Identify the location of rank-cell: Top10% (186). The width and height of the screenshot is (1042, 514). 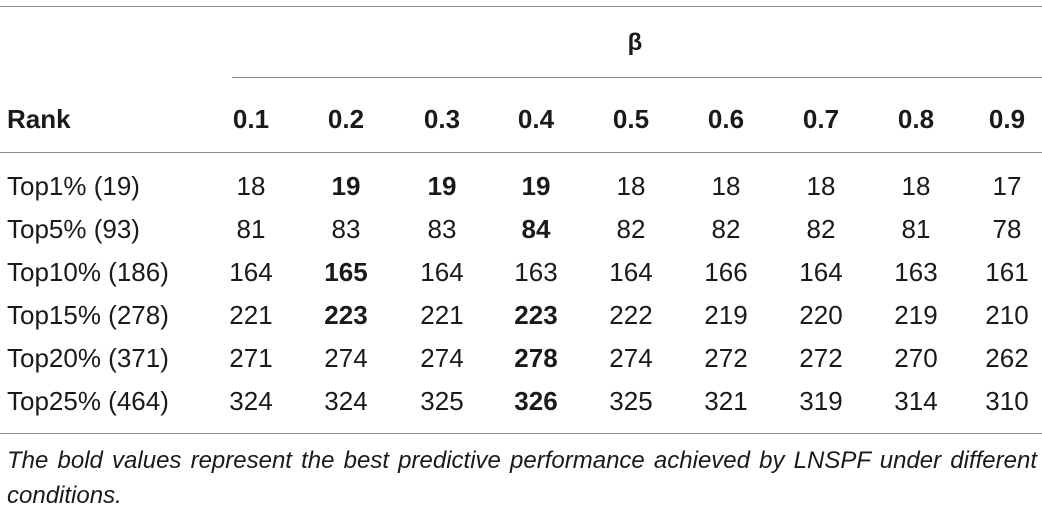
(88, 272).